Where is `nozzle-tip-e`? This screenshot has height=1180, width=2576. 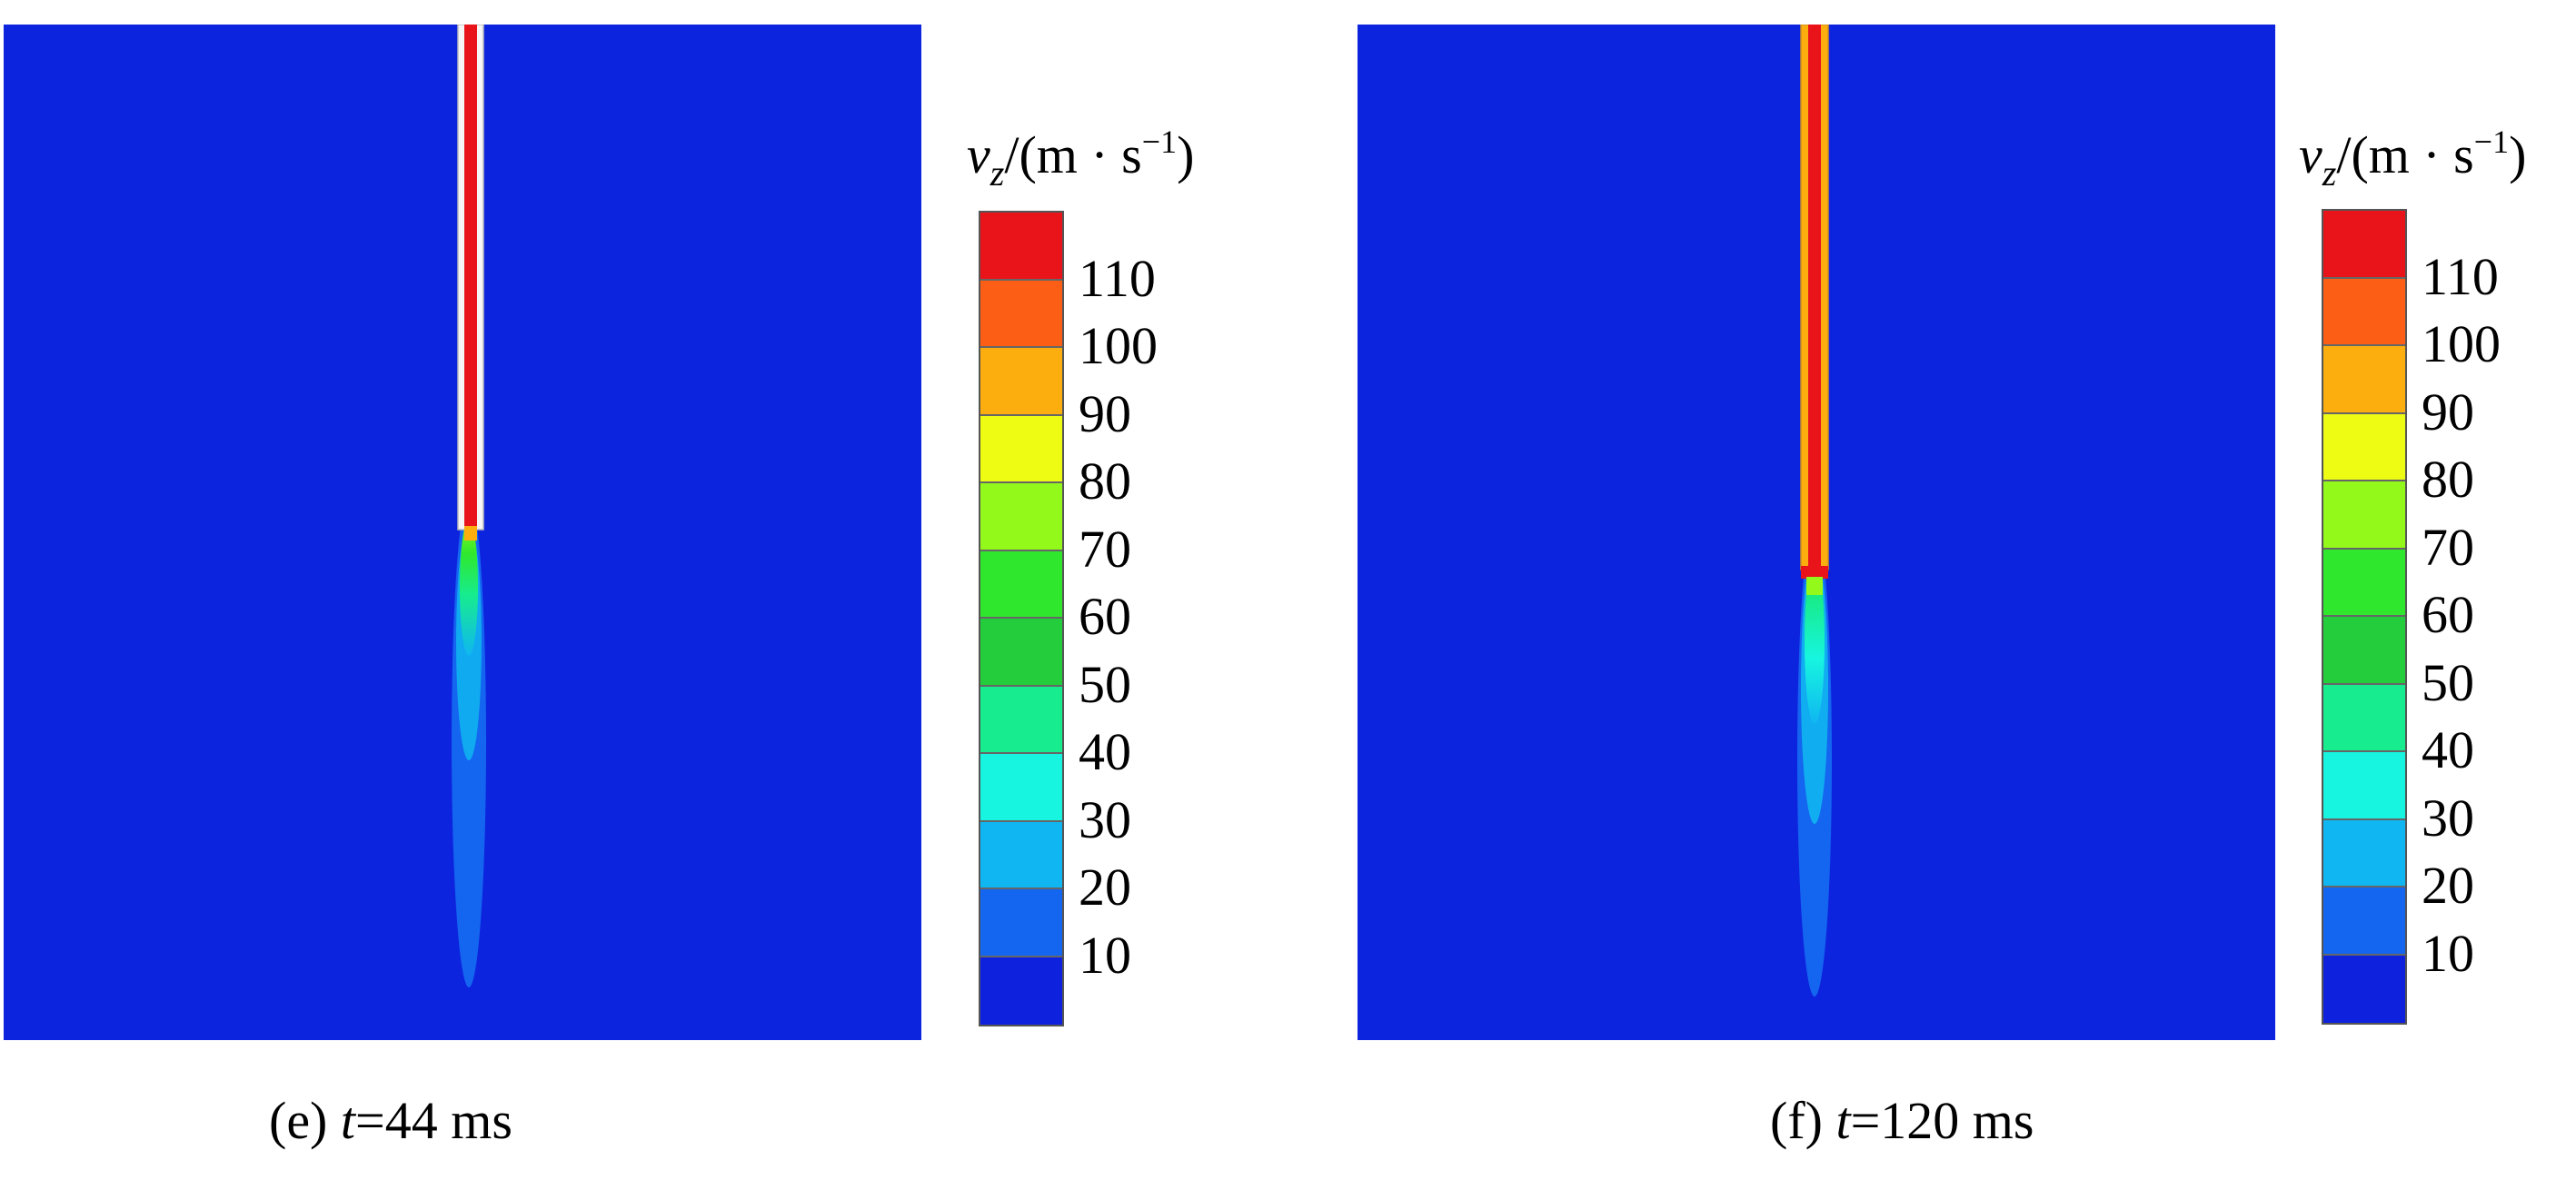
nozzle-tip-e is located at coordinates (470, 533).